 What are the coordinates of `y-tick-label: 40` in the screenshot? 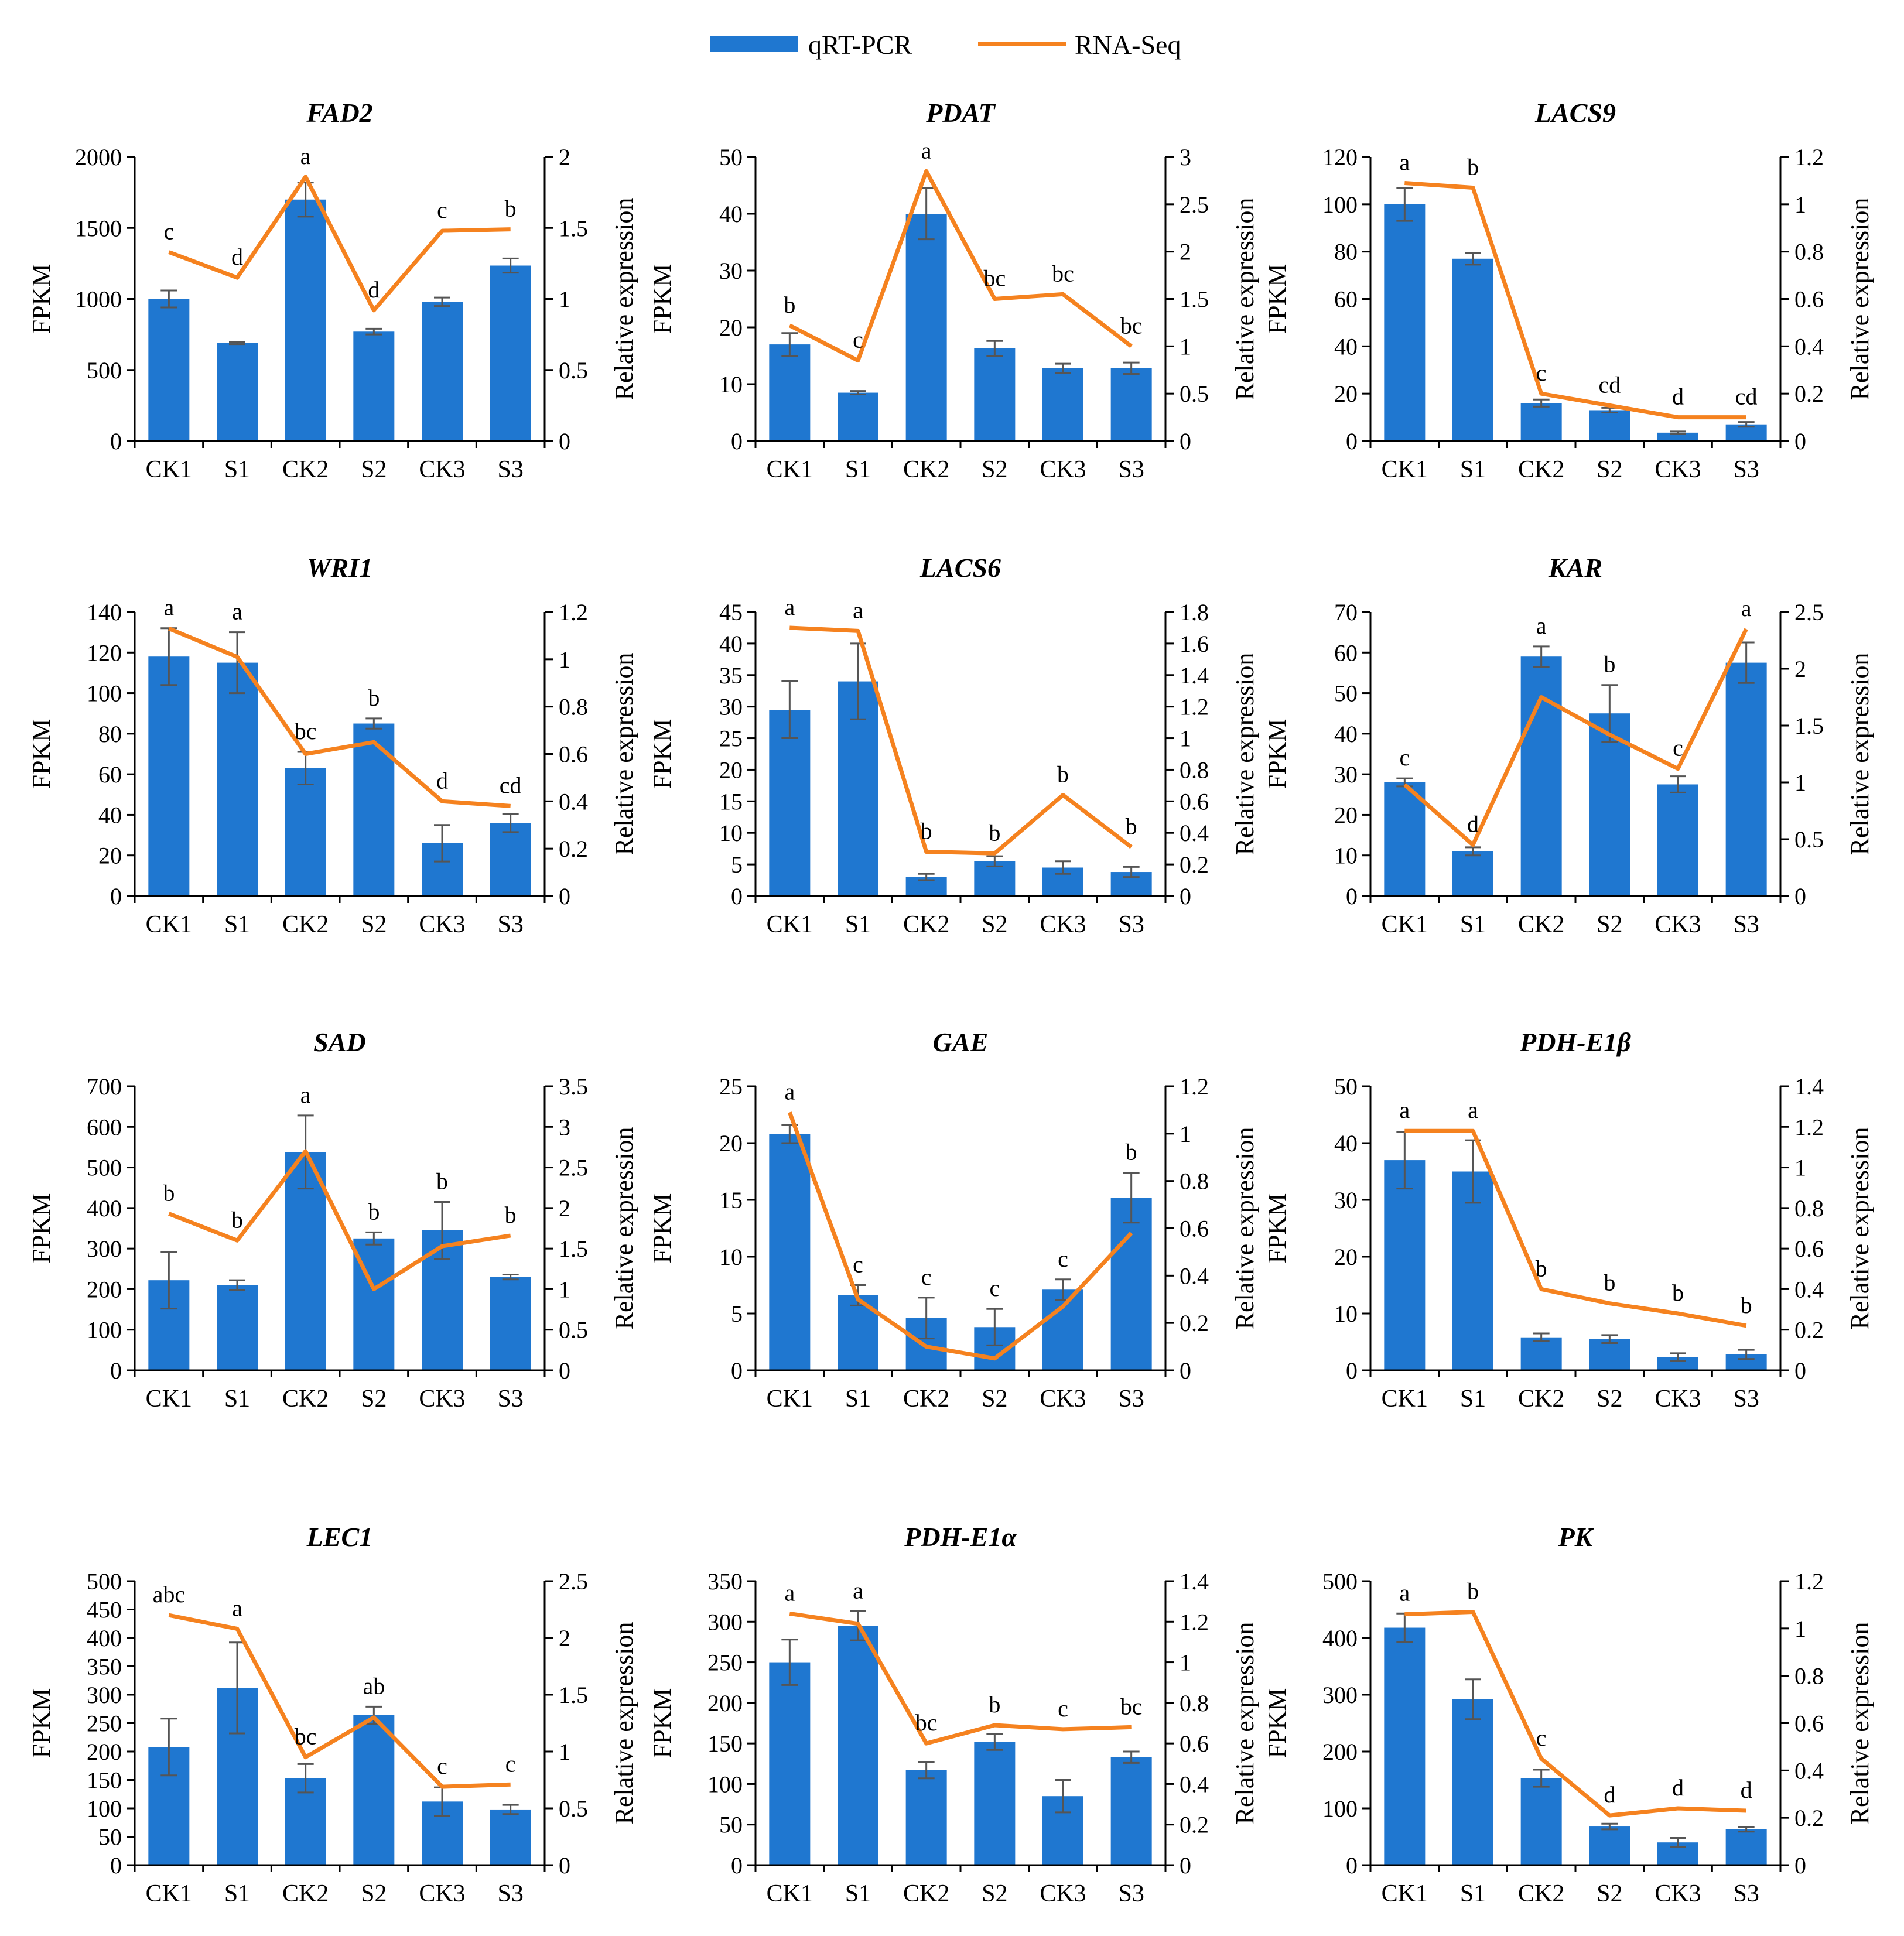 It's located at (731, 644).